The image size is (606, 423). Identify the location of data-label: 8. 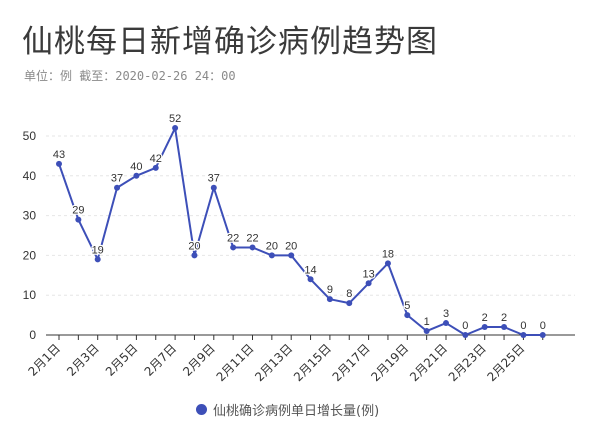
(349, 294).